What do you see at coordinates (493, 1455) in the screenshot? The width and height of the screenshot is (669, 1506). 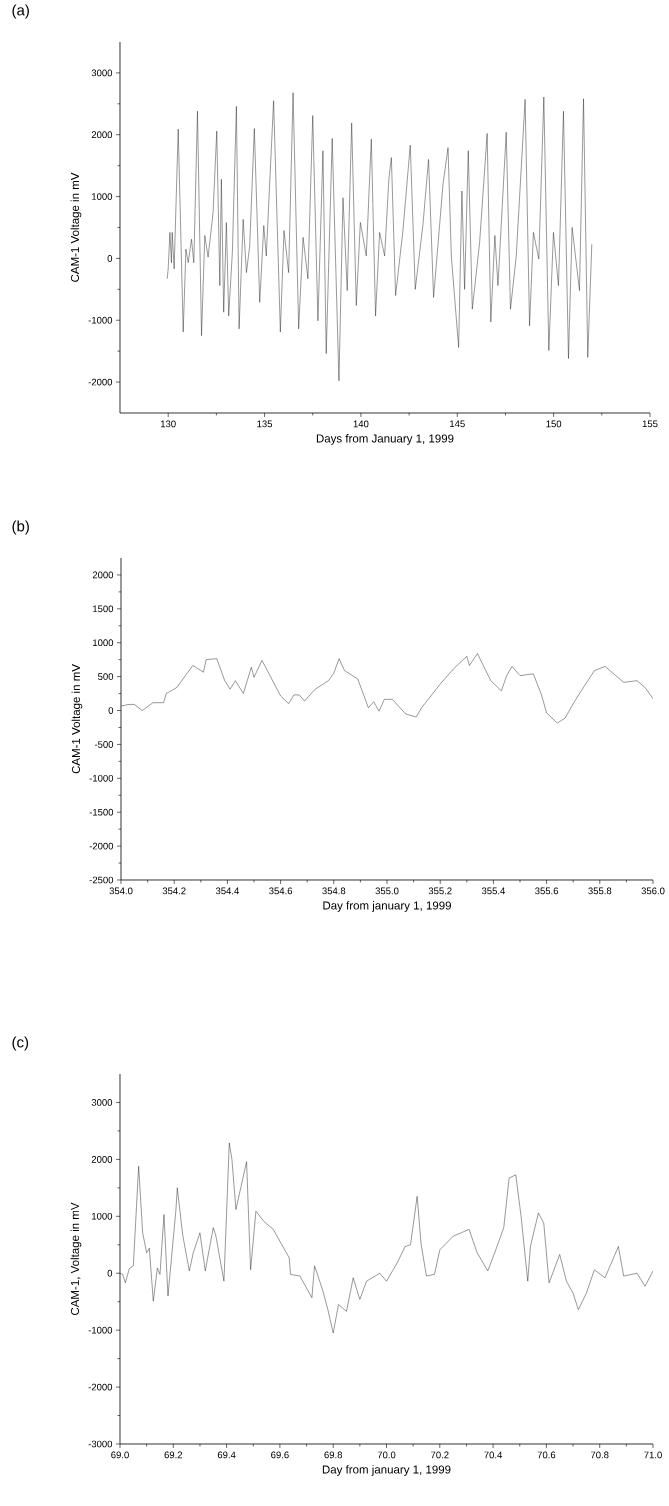 I see `x-tick-label: 70.4` at bounding box center [493, 1455].